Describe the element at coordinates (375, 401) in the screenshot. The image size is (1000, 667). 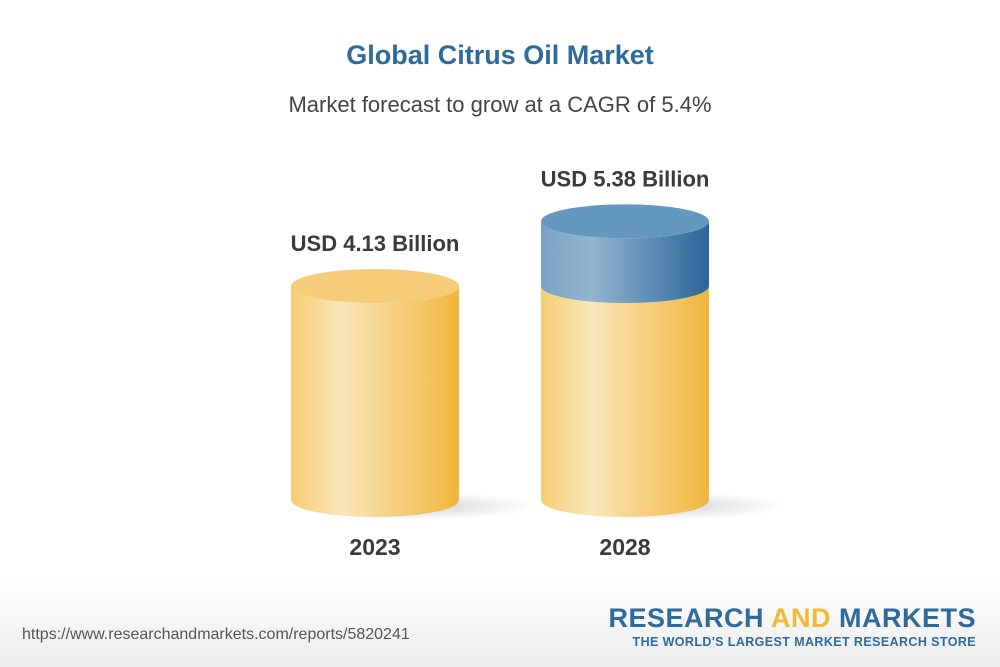
I see `cylinder-base-2023` at that location.